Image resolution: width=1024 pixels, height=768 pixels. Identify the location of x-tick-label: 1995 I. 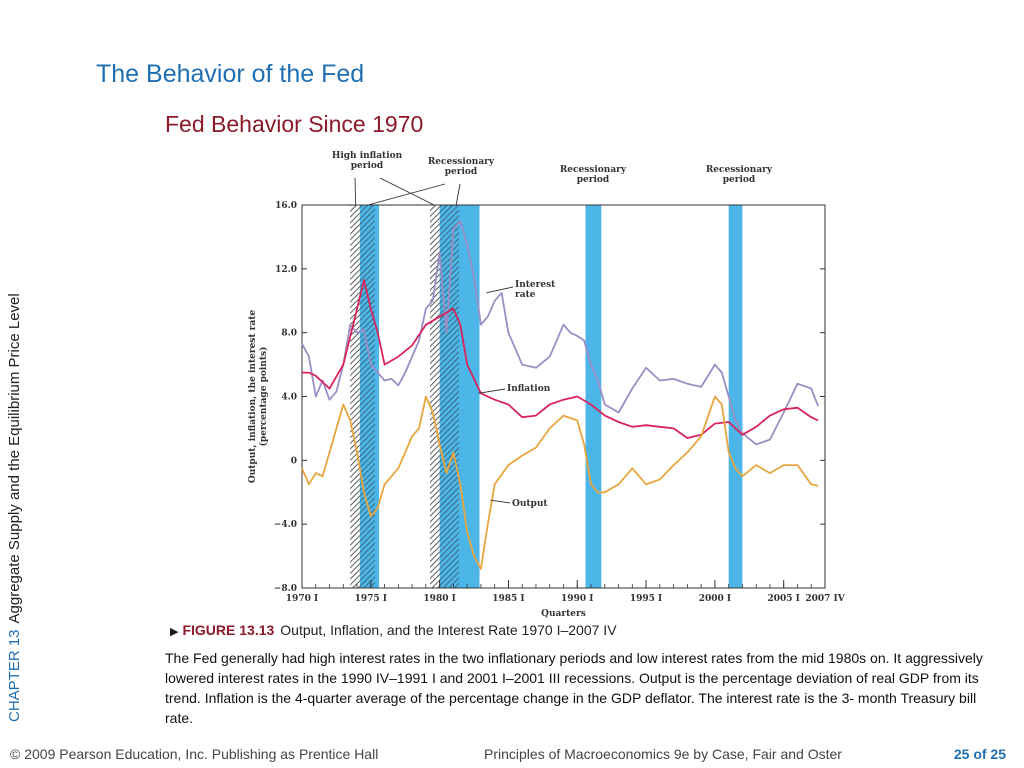
(646, 599).